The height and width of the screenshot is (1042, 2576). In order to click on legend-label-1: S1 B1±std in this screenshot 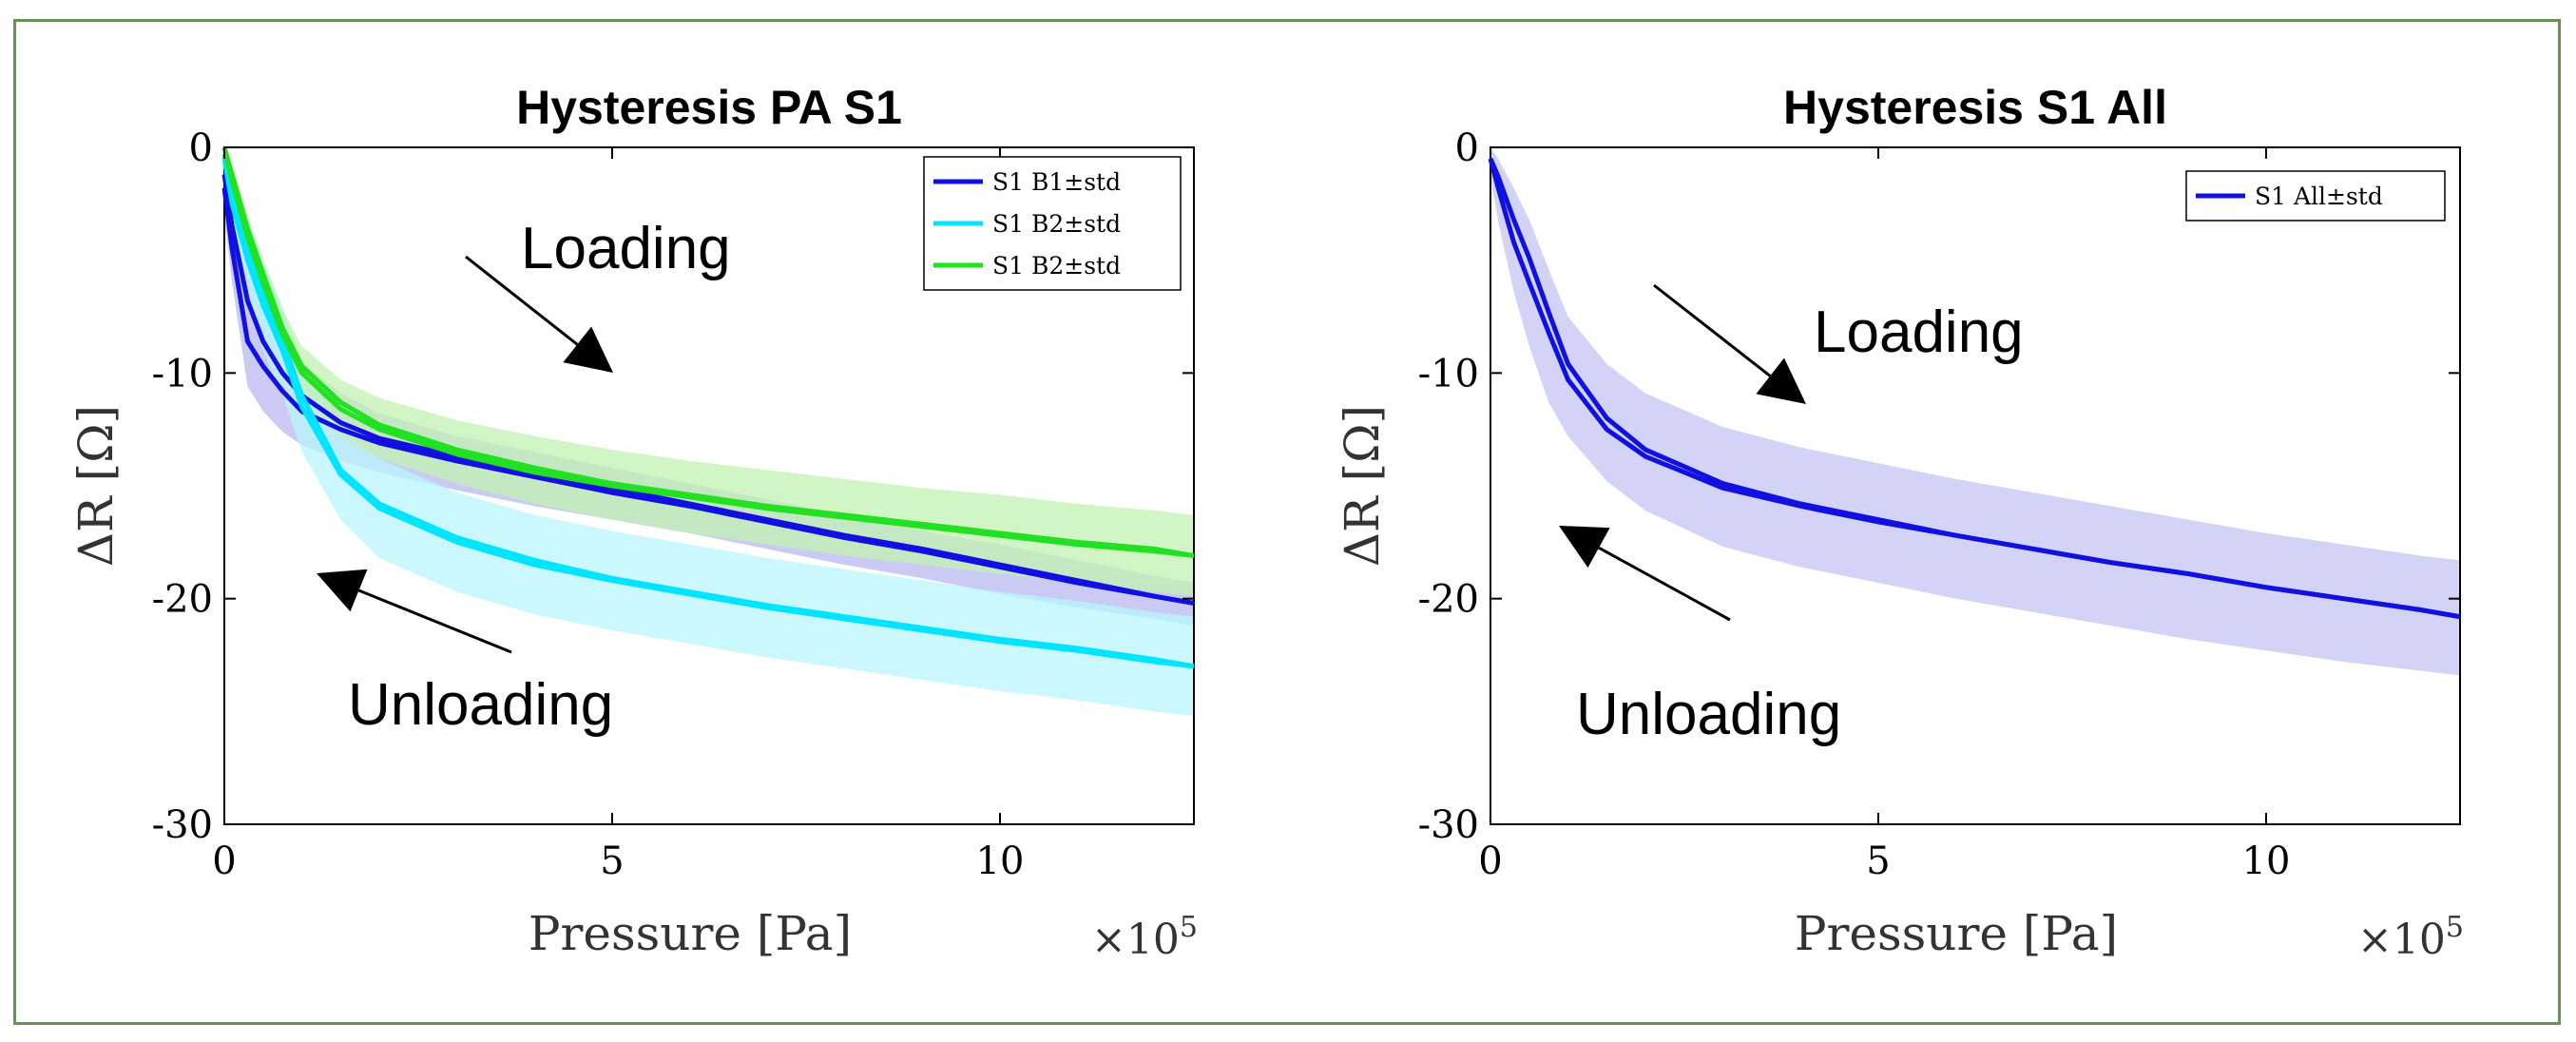, I will do `click(1057, 182)`.